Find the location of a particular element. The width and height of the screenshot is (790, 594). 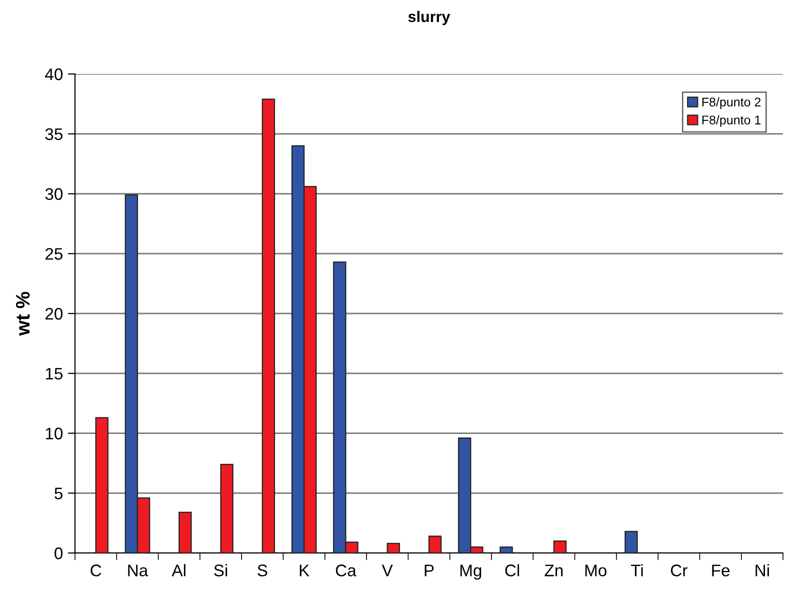

x-tick-label: Cr is located at coordinates (679, 570).